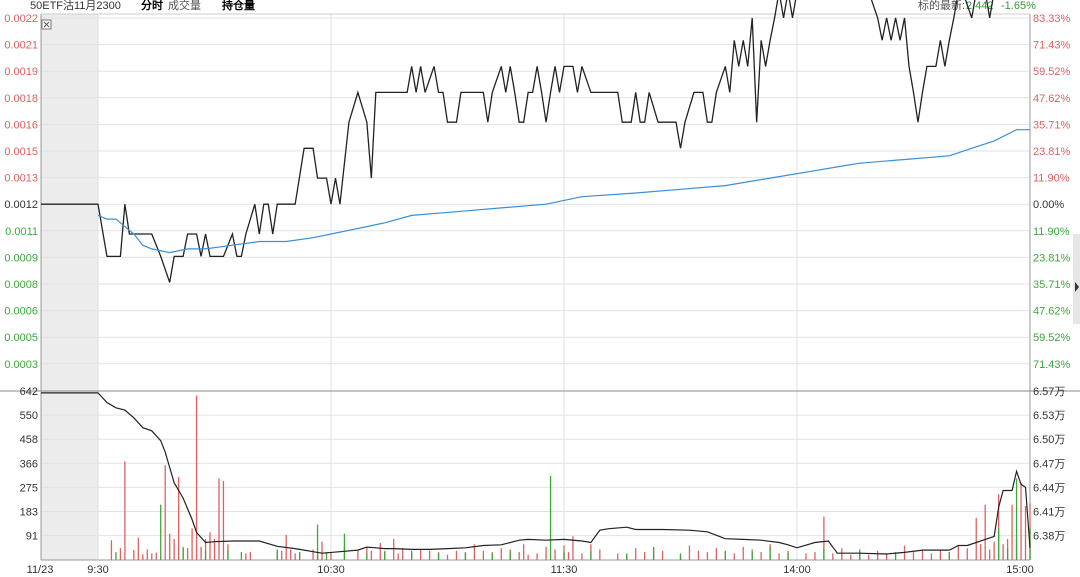 This screenshot has width=1080, height=577. What do you see at coordinates (29, 513) in the screenshot?
I see `volume-tick-label: 183` at bounding box center [29, 513].